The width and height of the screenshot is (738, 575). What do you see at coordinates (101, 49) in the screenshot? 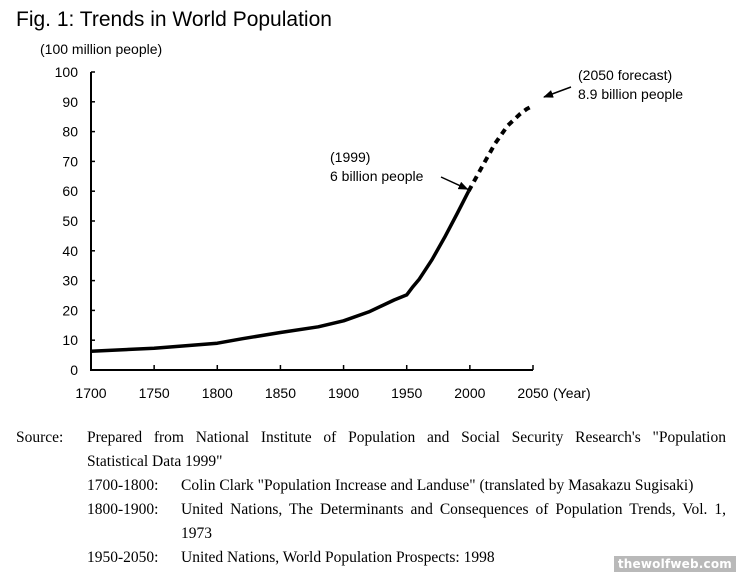
I see `y-axis-label: (100 million people)` at bounding box center [101, 49].